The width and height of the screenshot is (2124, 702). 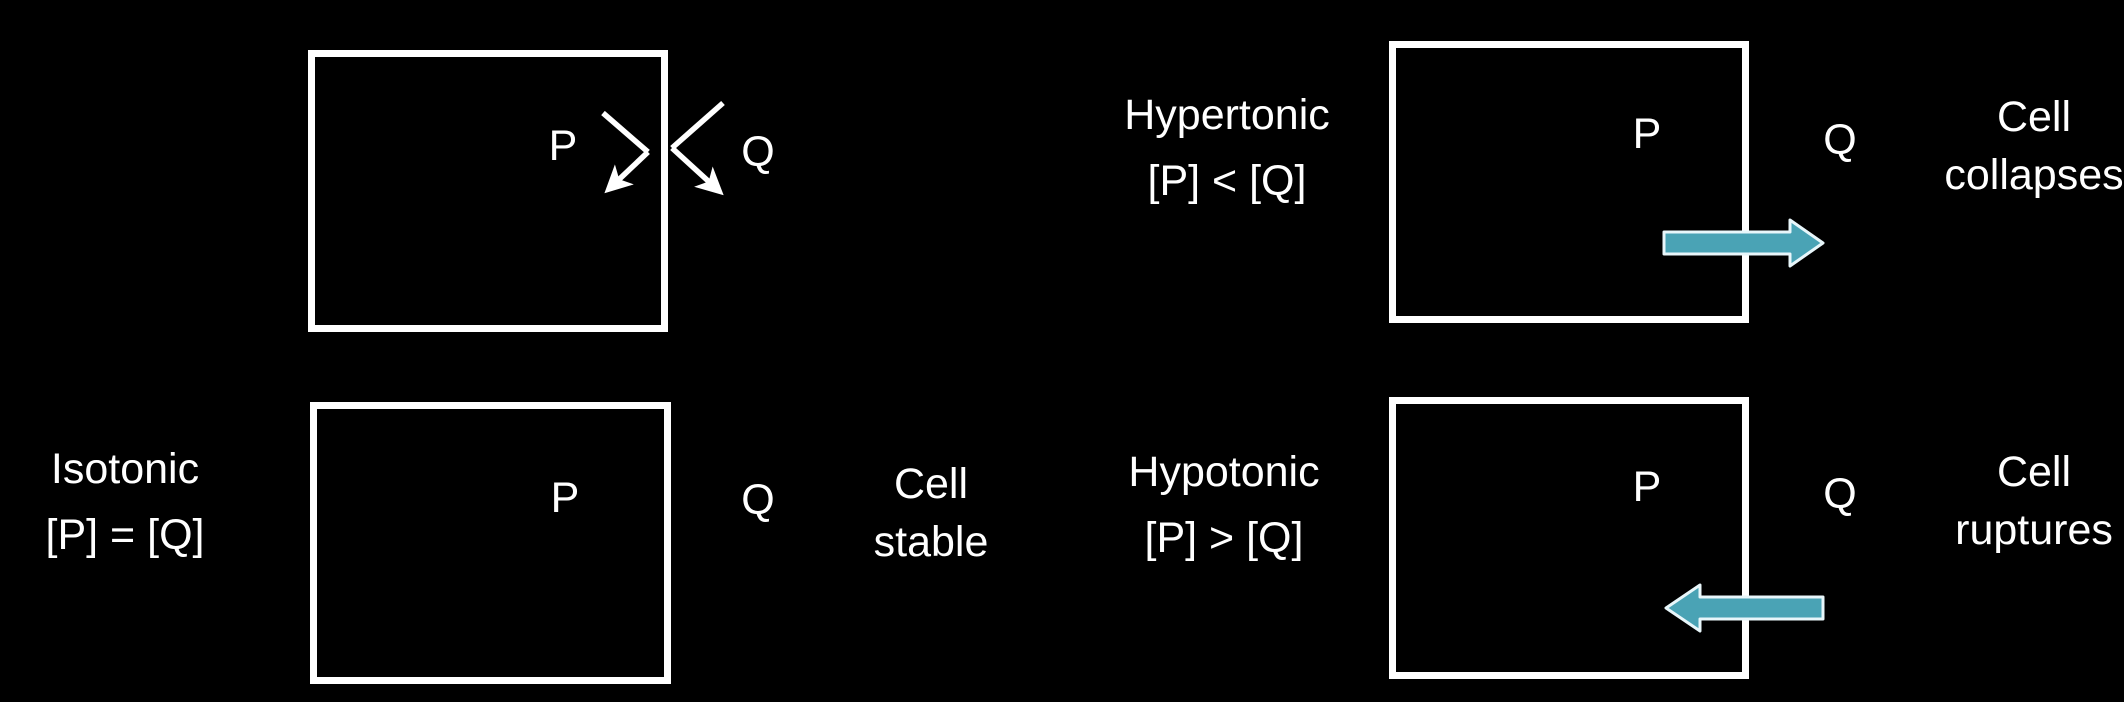 What do you see at coordinates (125, 535) in the screenshot?
I see `isotonic-relation: [P] = [Q]` at bounding box center [125, 535].